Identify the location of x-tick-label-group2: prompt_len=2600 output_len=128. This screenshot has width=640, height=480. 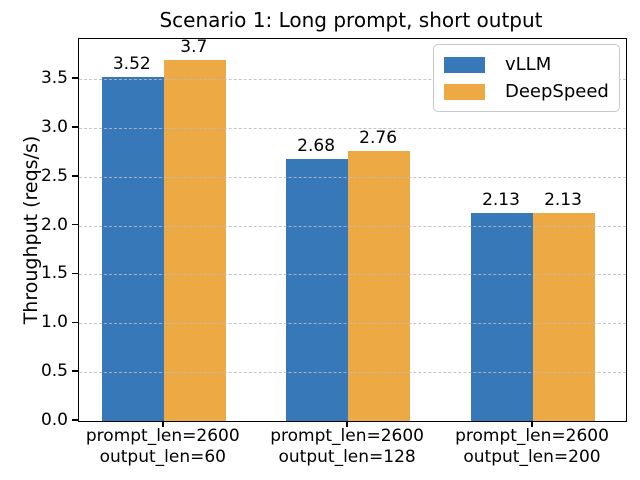
(347, 446).